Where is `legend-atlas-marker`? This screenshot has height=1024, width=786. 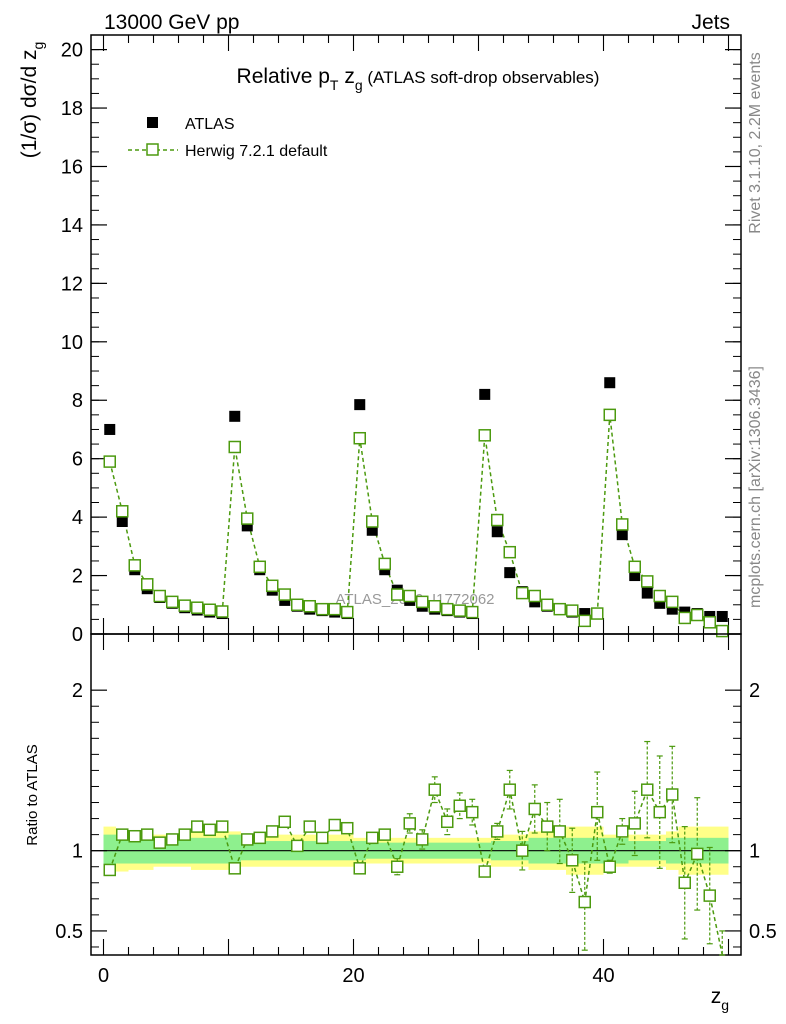 legend-atlas-marker is located at coordinates (152, 122).